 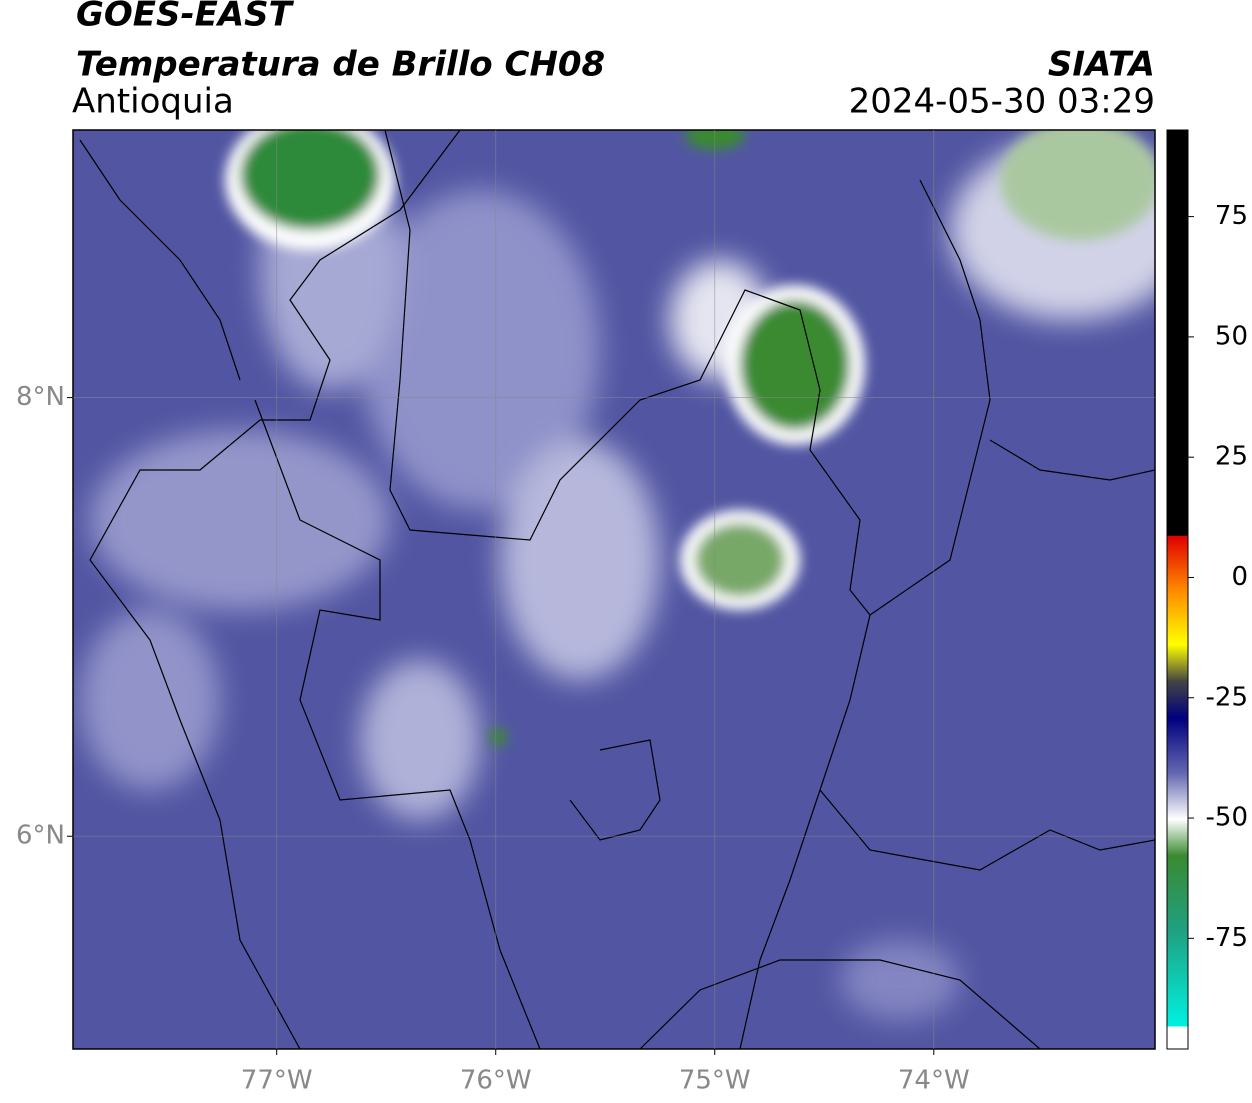 I want to click on colorbar, so click(x=1177, y=589).